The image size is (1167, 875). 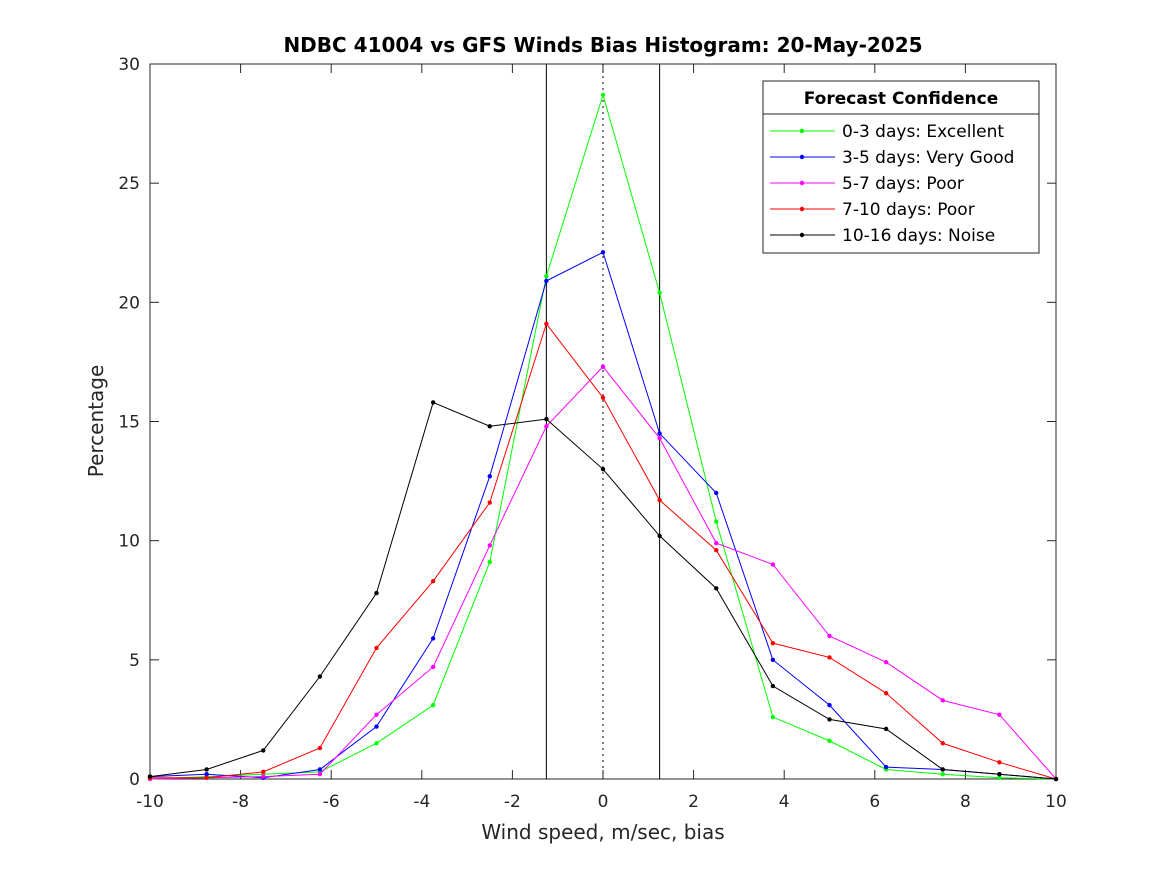 What do you see at coordinates (96, 421) in the screenshot?
I see `y-axis-label: Percentage` at bounding box center [96, 421].